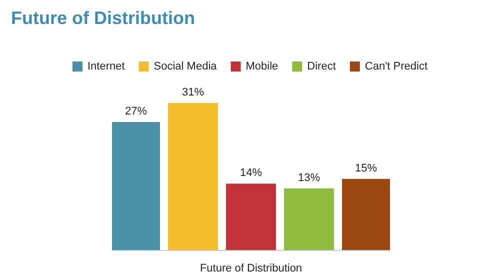  I want to click on data-label: 14%, so click(251, 173).